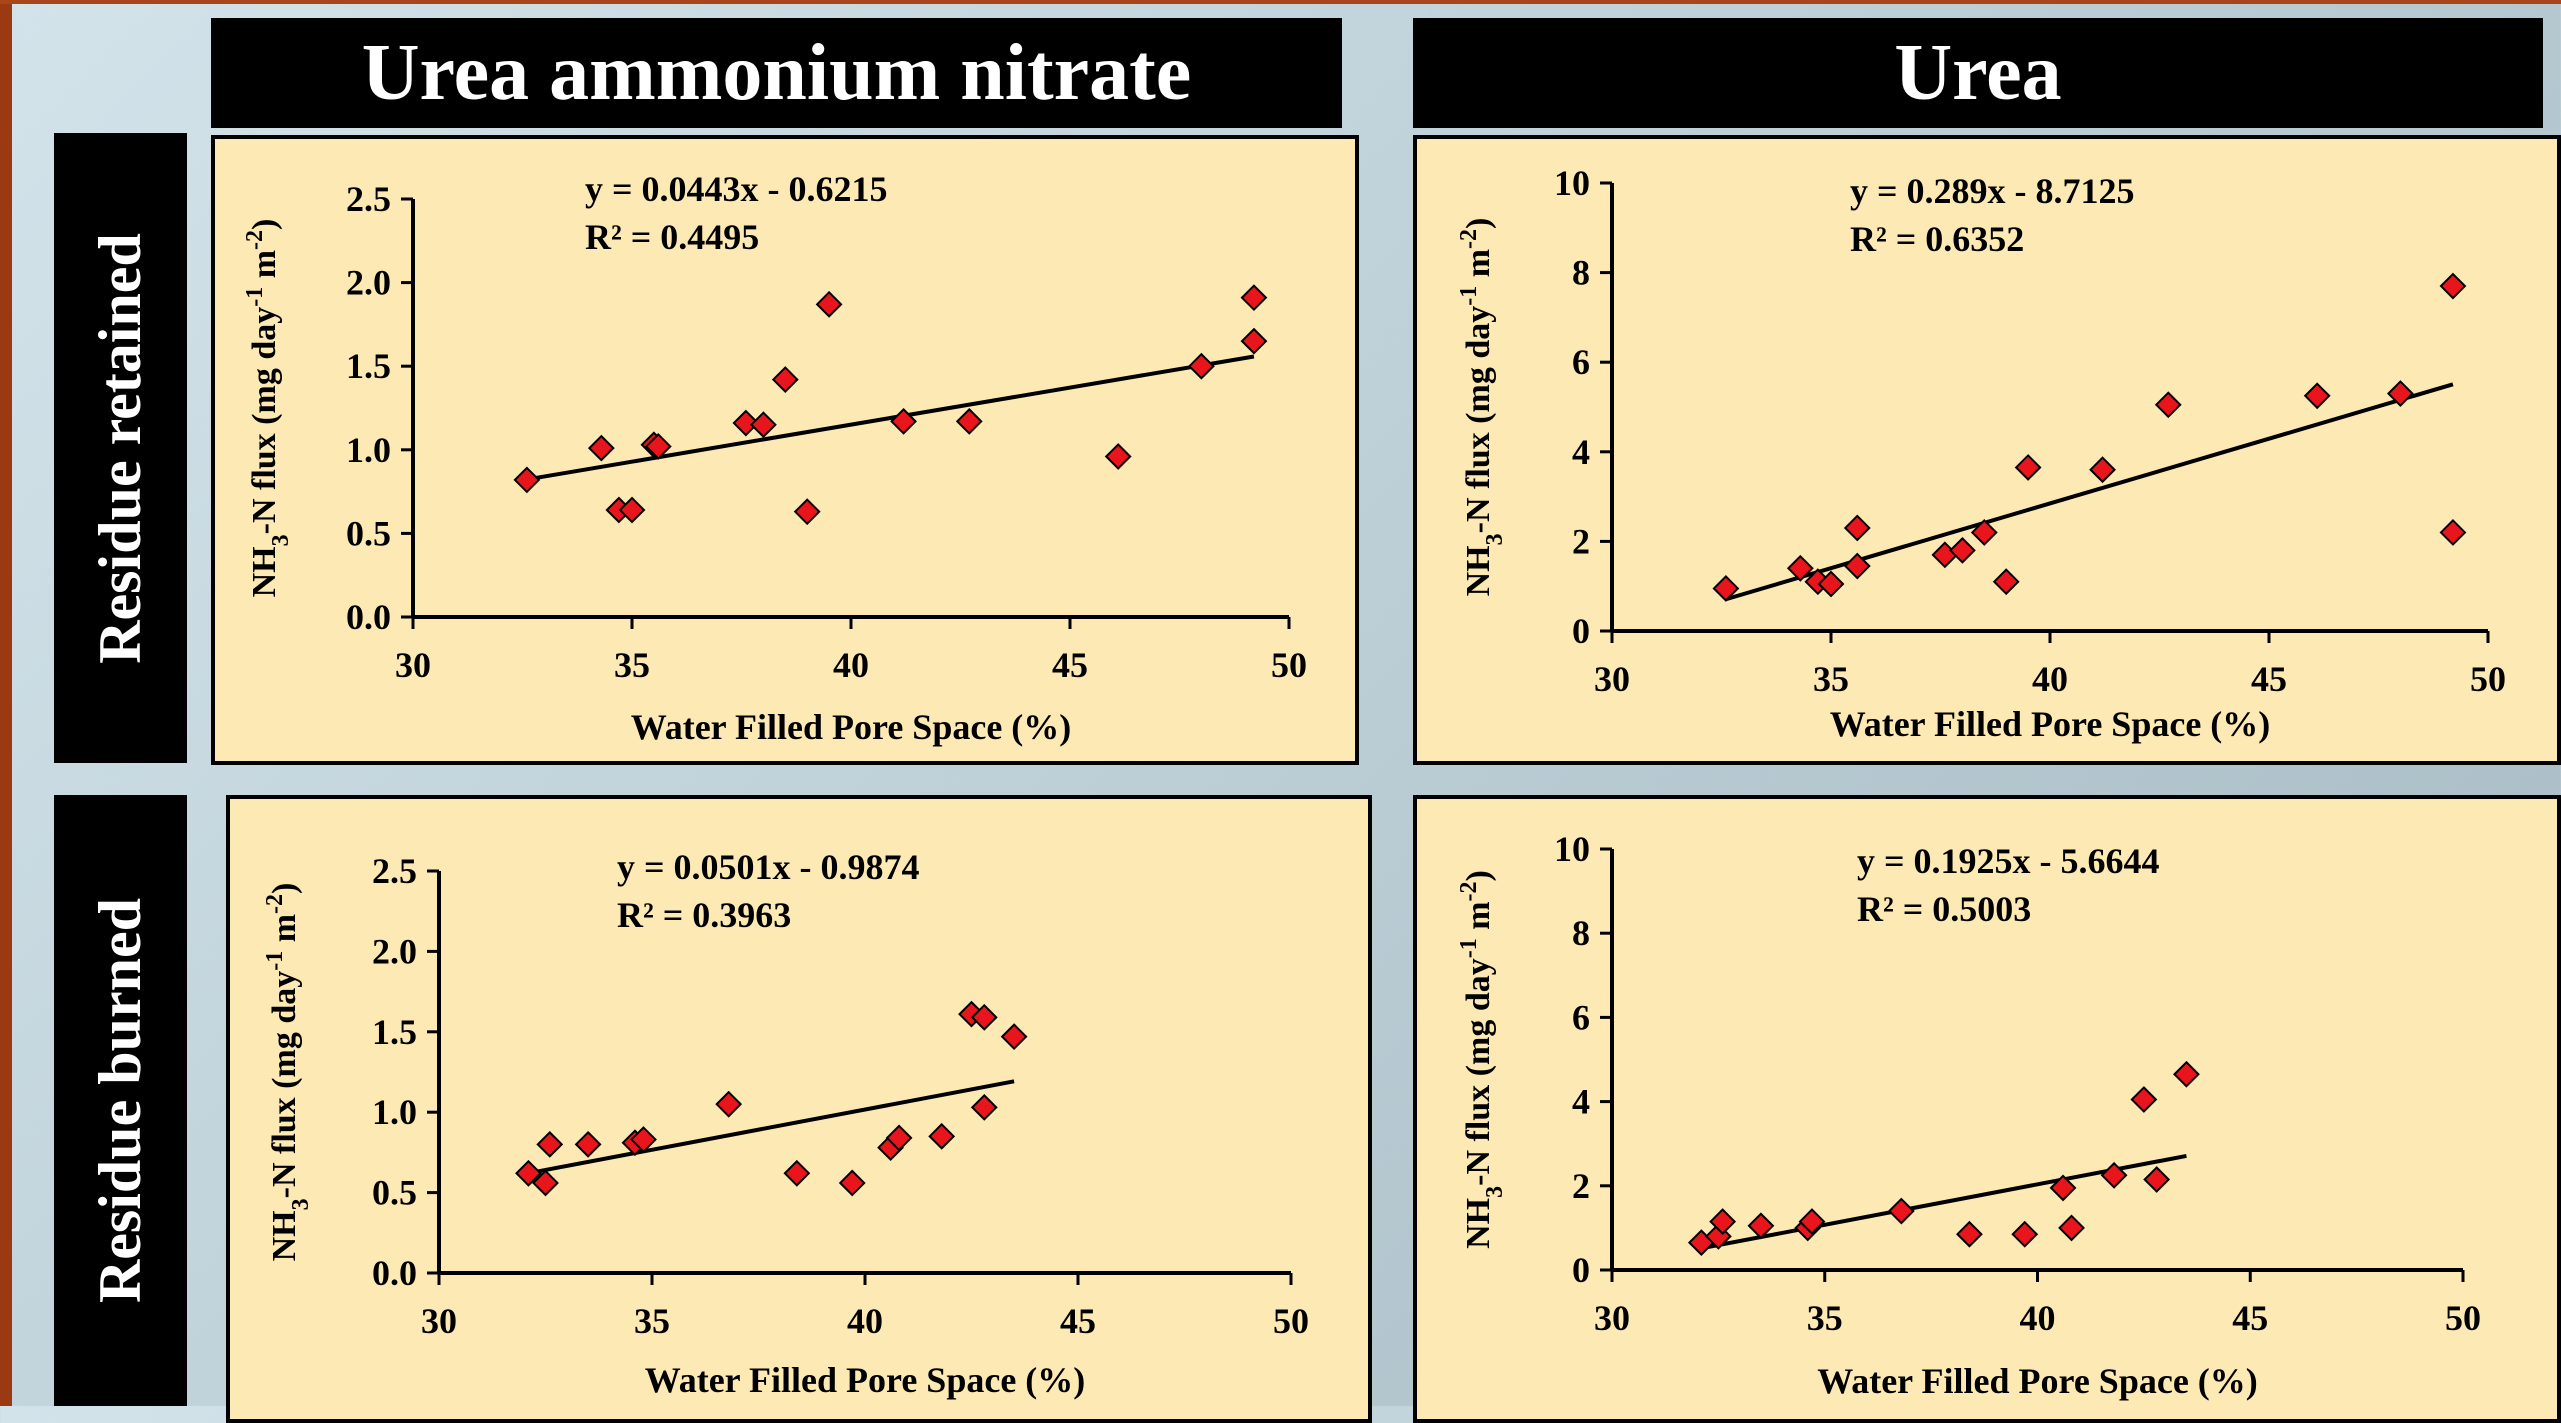 The width and height of the screenshot is (2561, 1423). What do you see at coordinates (1992, 191) in the screenshot?
I see `regression-equation: y = 0.289x - 8.7125` at bounding box center [1992, 191].